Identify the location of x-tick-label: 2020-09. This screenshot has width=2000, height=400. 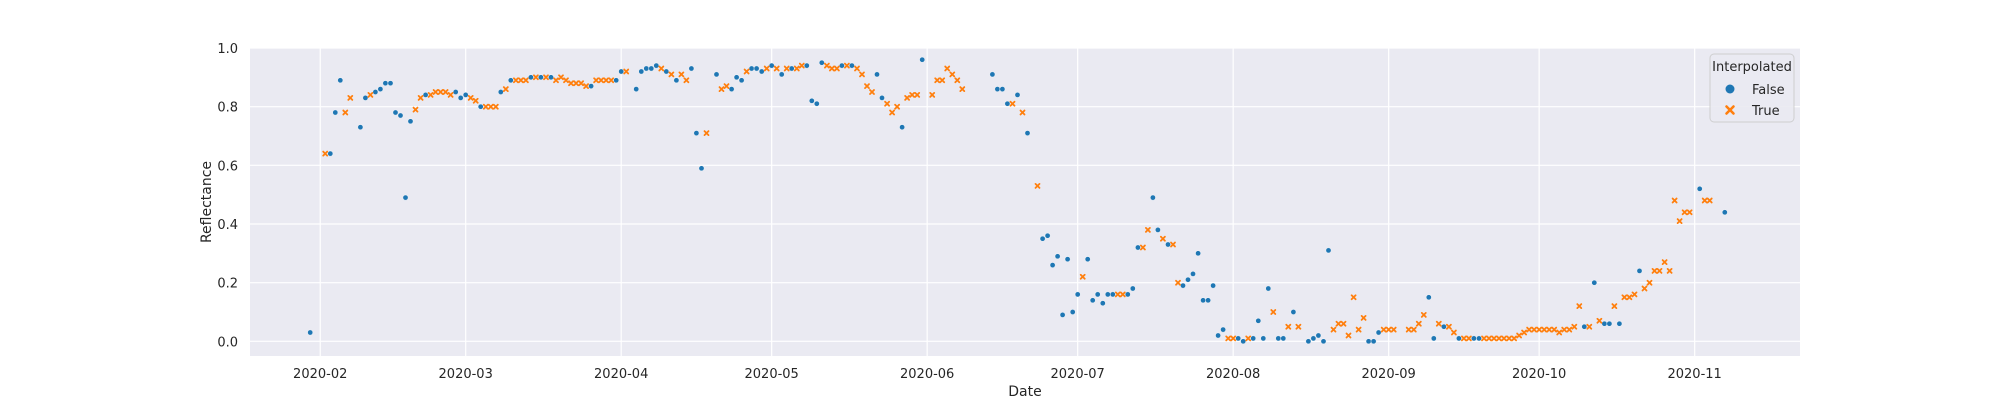
(1389, 374).